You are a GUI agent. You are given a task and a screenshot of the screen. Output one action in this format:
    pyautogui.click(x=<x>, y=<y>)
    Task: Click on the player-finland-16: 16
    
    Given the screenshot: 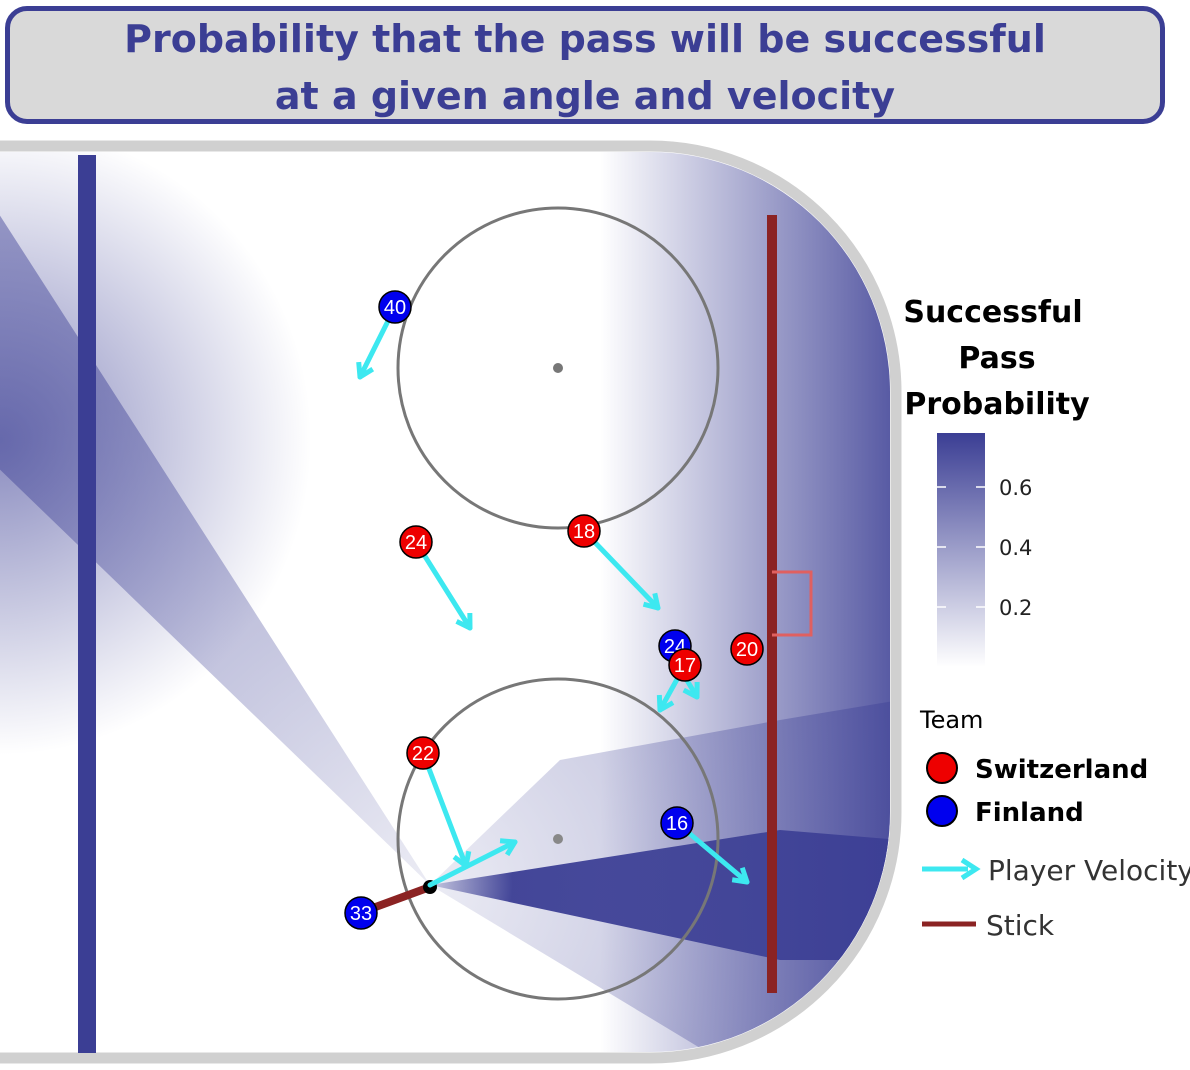 What is the action you would take?
    pyautogui.click(x=677, y=823)
    